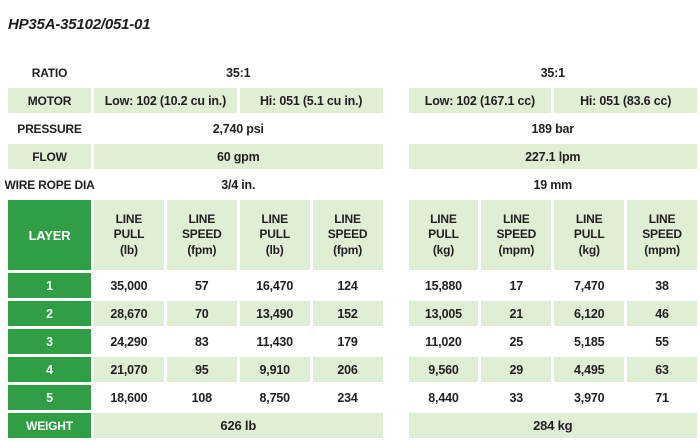  I want to click on spec-value-motor-imperial-hi: Hi: 051 (5.1 cu in.), so click(311, 100).